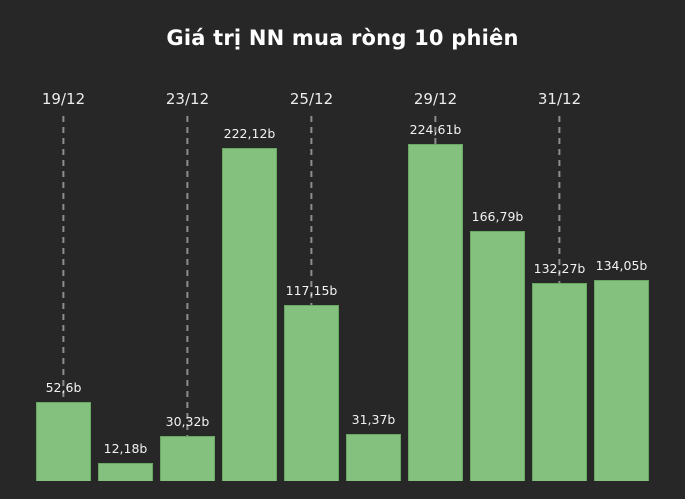 This screenshot has height=499, width=685. What do you see at coordinates (63, 99) in the screenshot?
I see `date-tick-label: 19/12` at bounding box center [63, 99].